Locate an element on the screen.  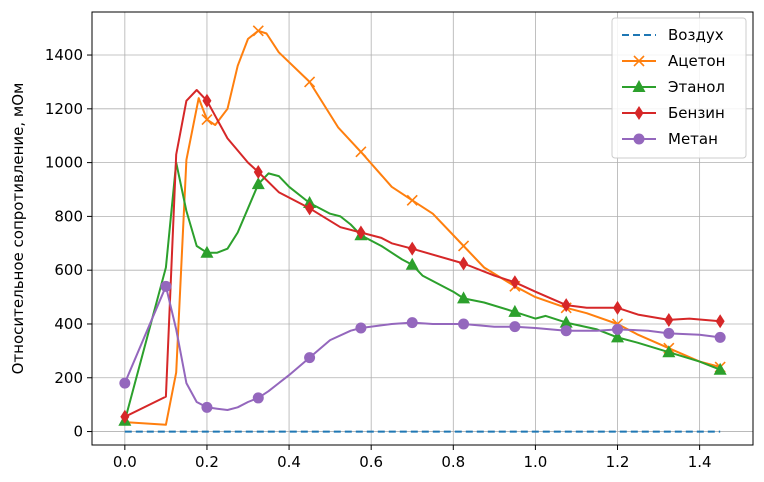
y-tick-label: 800 is located at coordinates (68, 216).